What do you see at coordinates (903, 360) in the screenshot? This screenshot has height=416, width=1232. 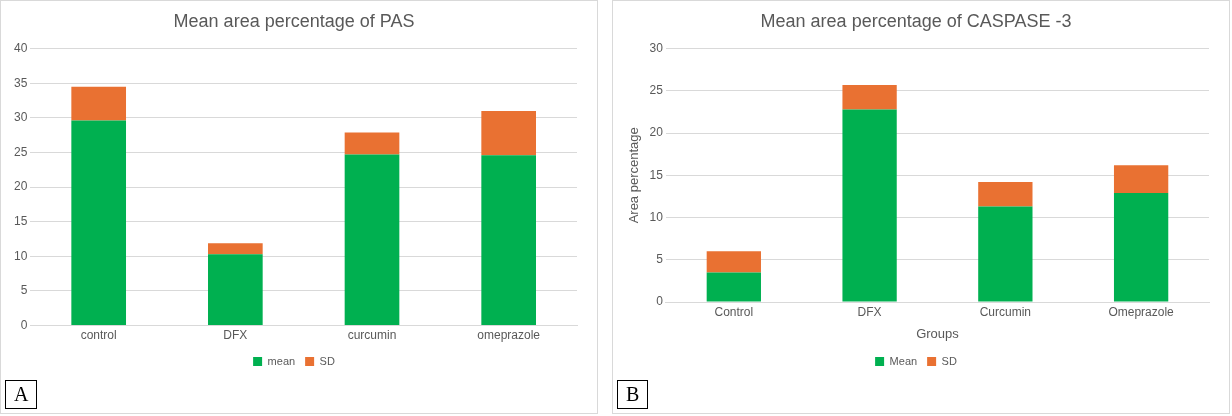 I see `legend-label: Mean` at bounding box center [903, 360].